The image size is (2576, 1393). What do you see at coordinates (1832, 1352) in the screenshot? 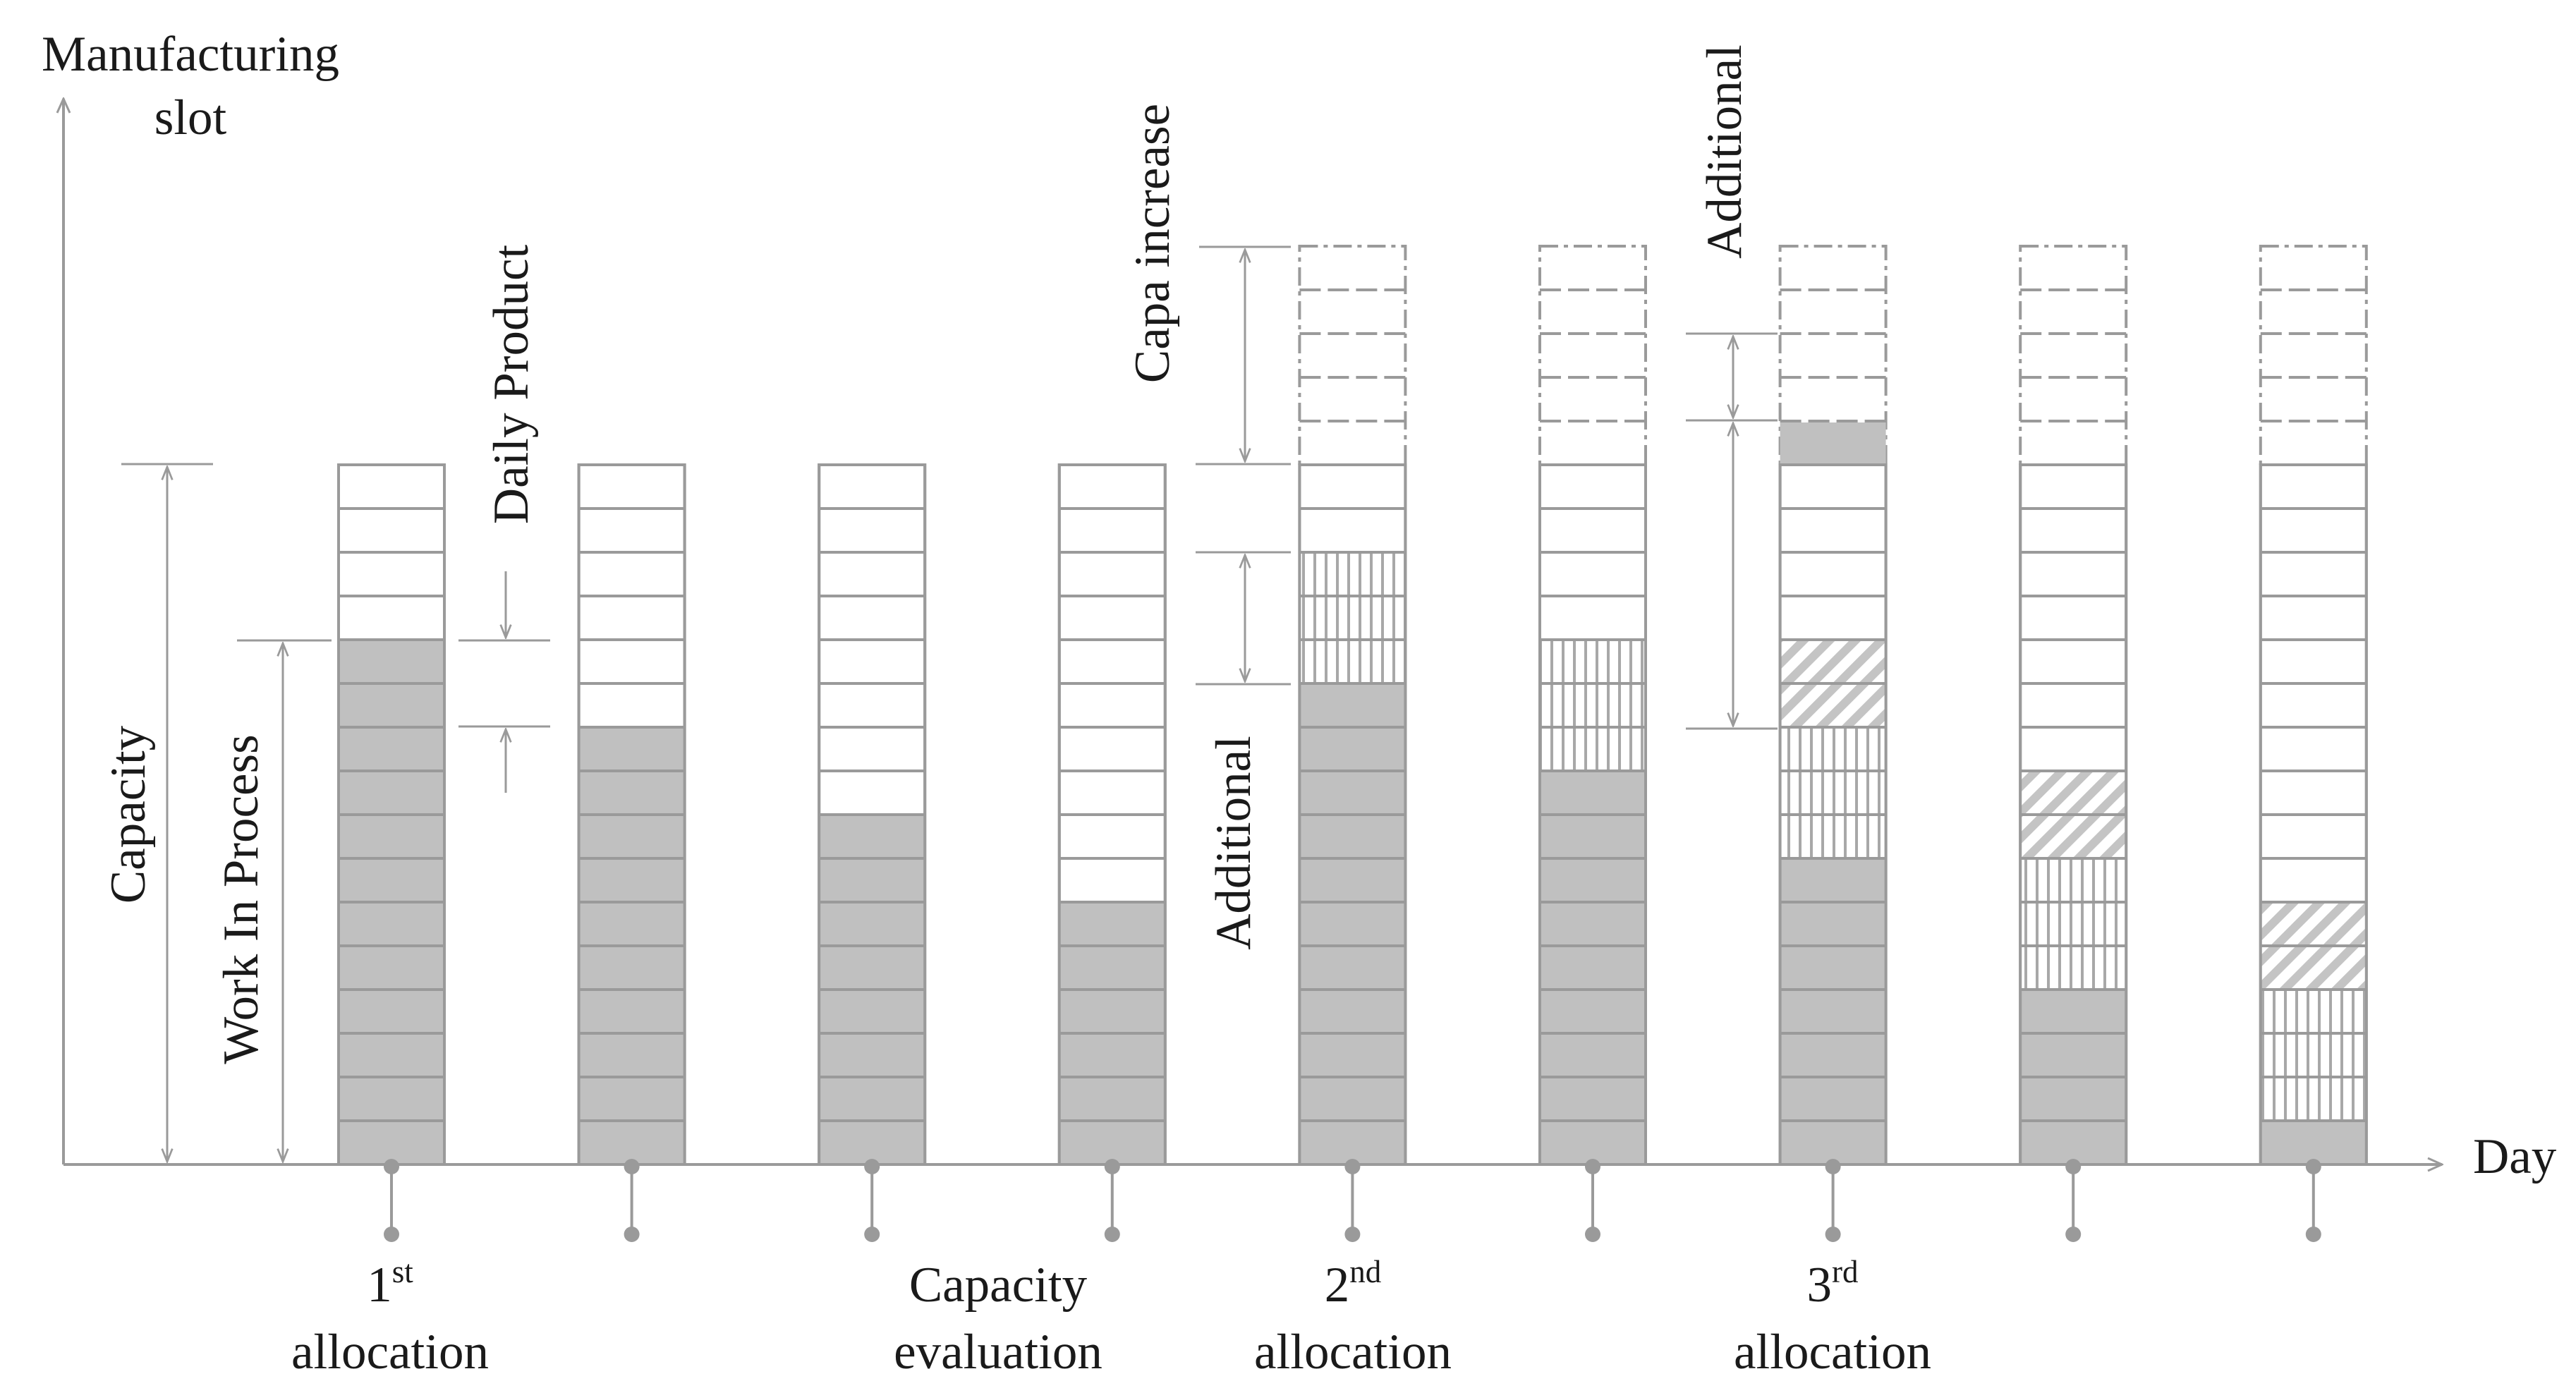
I see `third-allocation-word: allocation` at bounding box center [1832, 1352].